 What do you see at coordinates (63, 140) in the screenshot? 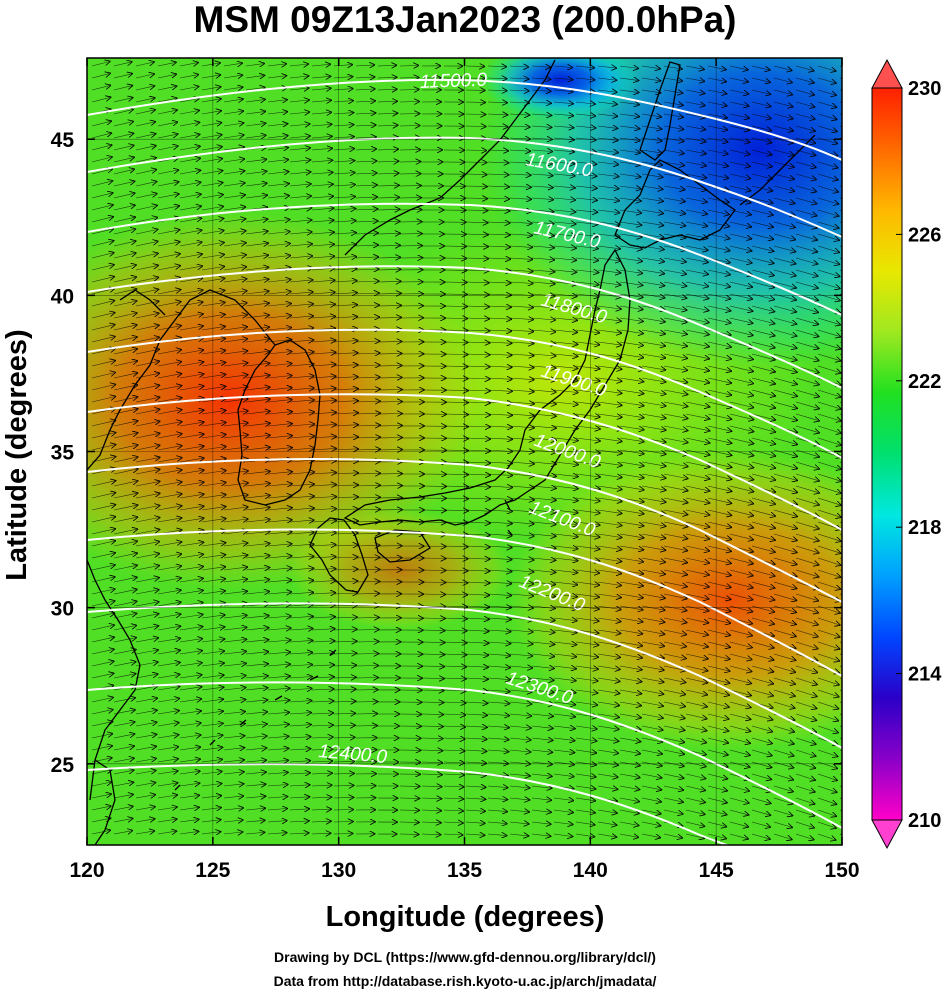
I see `y-tick-label: 45` at bounding box center [63, 140].